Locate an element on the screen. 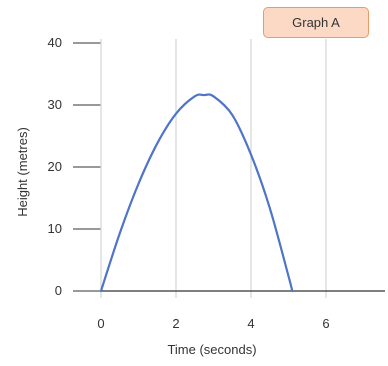 The height and width of the screenshot is (366, 388). graph-label-text: Graph A is located at coordinates (316, 22).